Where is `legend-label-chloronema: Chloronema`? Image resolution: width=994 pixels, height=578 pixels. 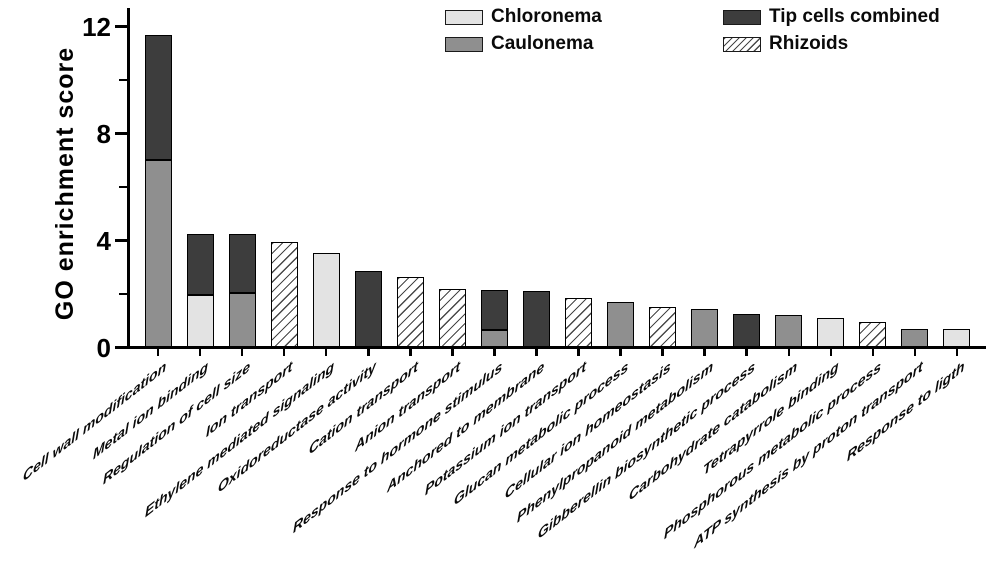 legend-label-chloronema: Chloronema is located at coordinates (546, 16).